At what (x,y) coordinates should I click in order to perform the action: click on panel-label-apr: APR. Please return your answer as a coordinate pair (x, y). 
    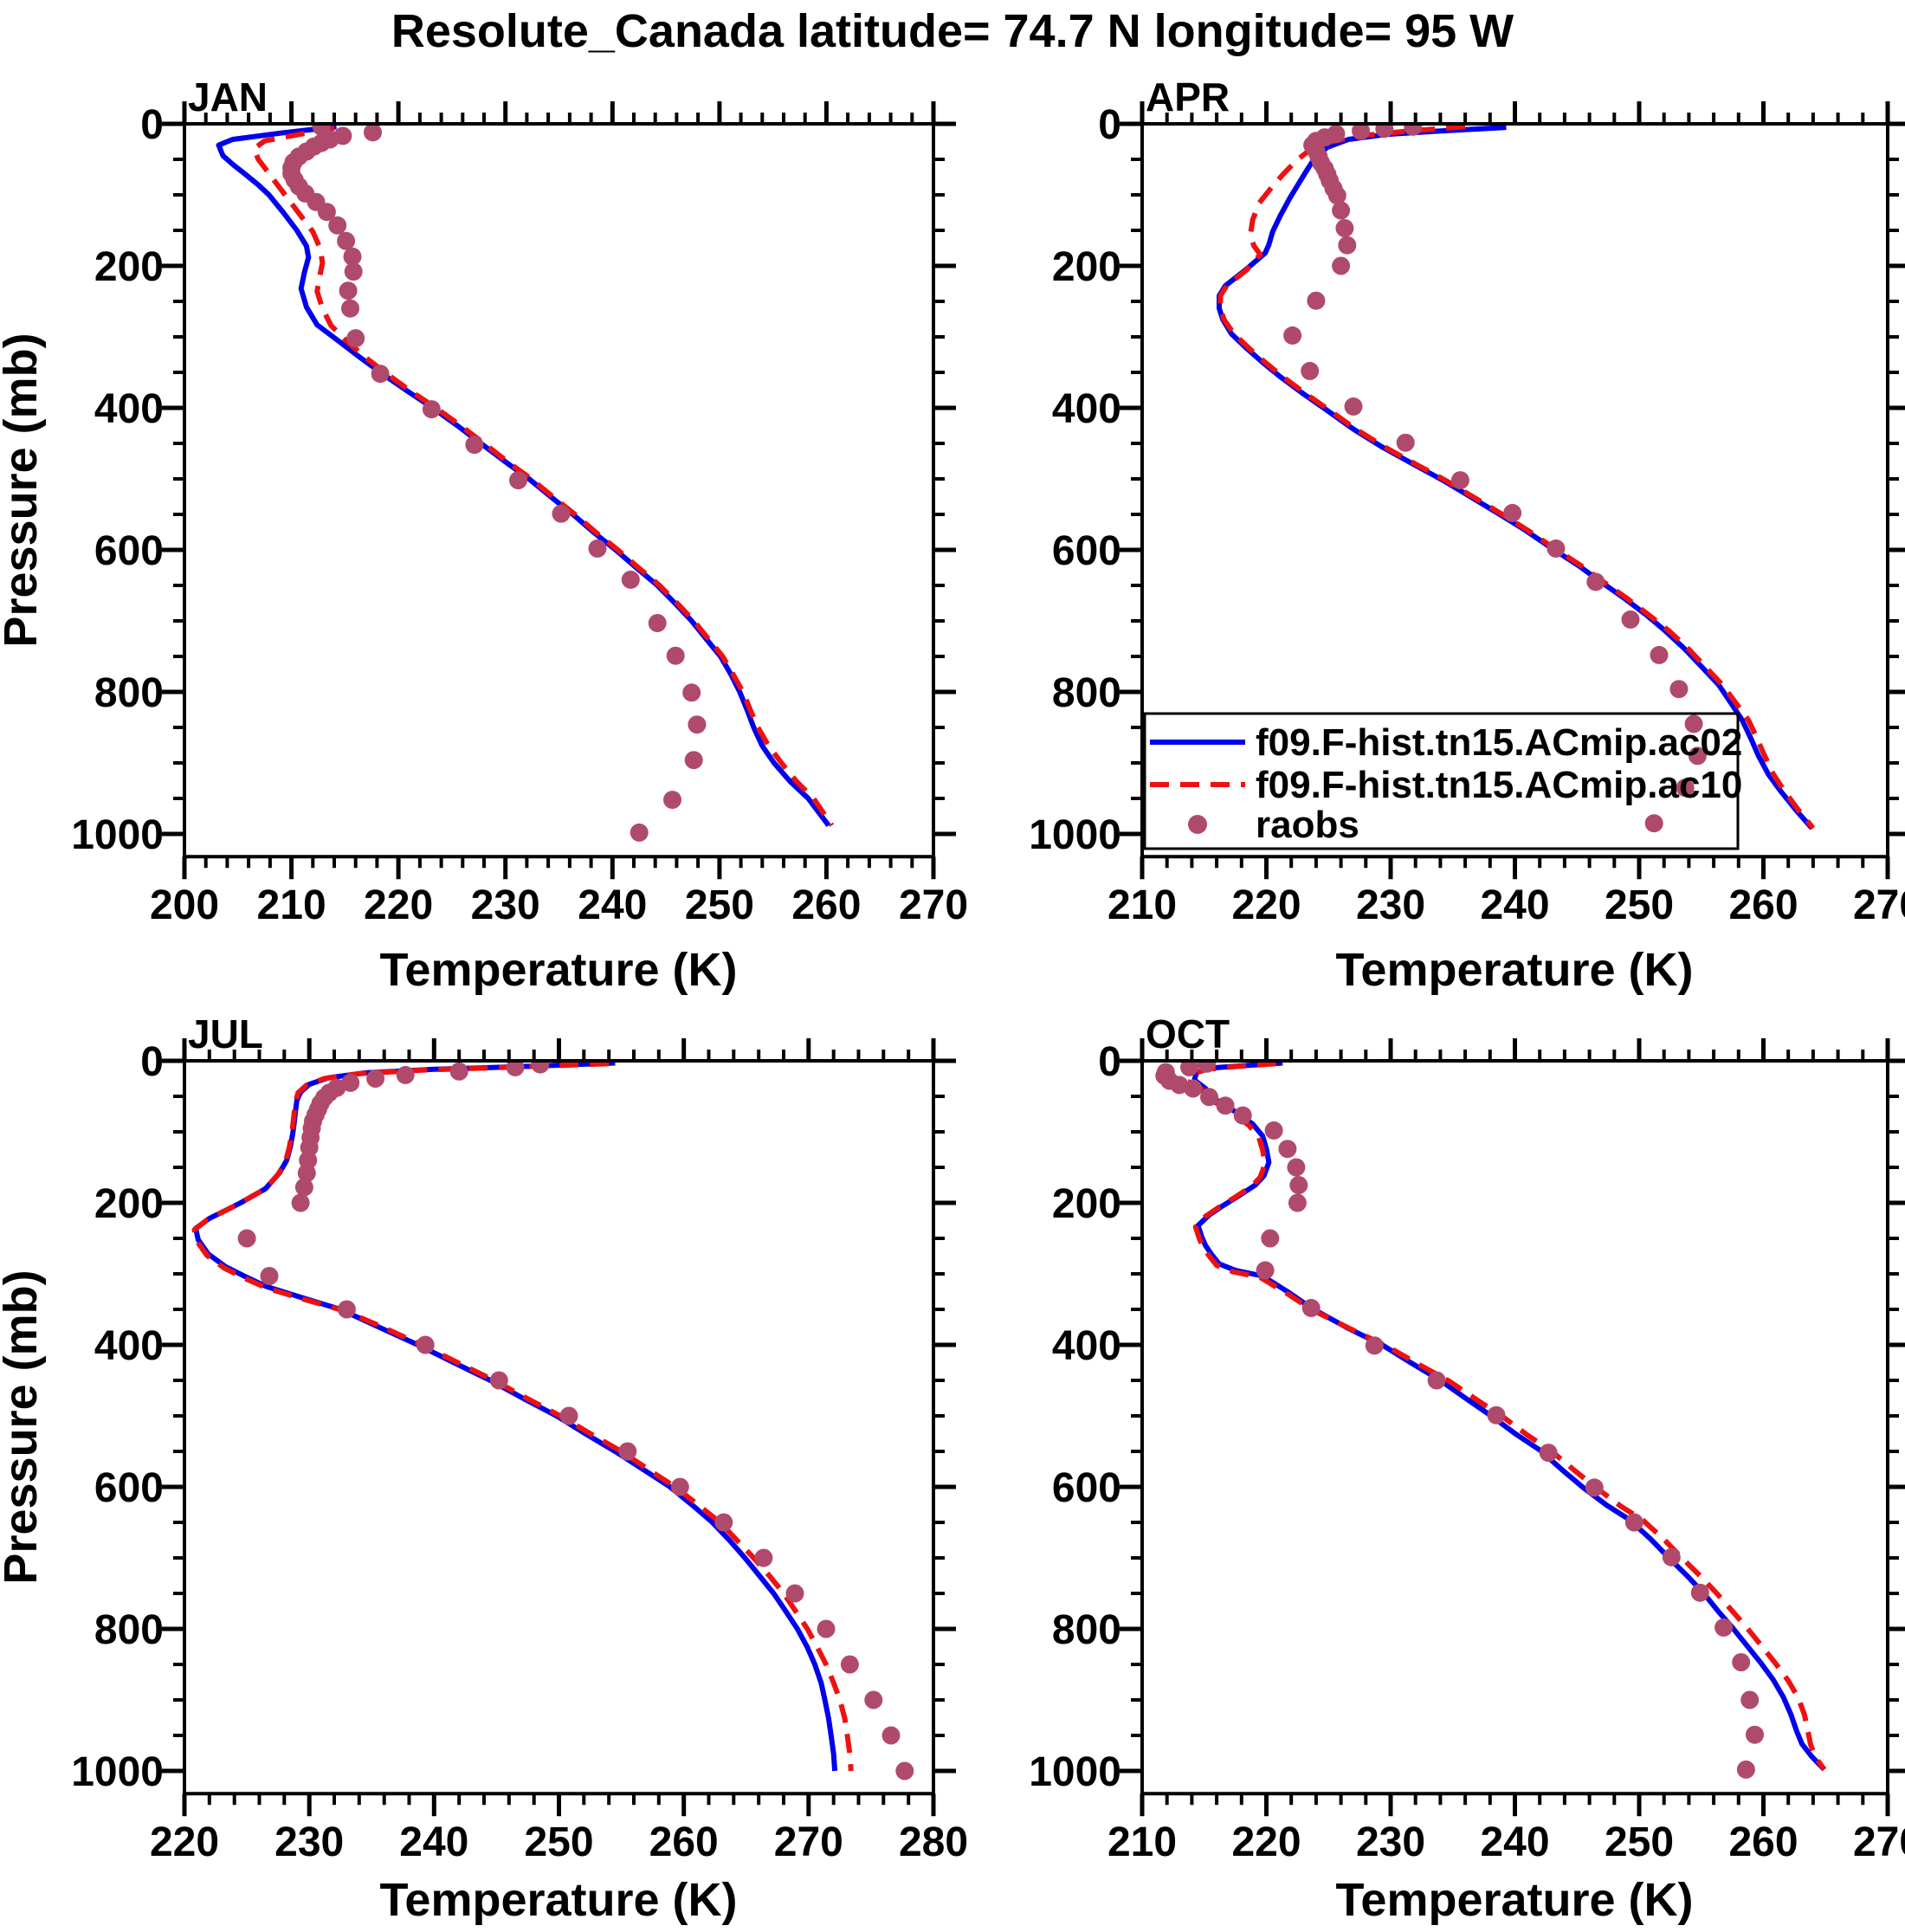
    Looking at the image, I should click on (1188, 97).